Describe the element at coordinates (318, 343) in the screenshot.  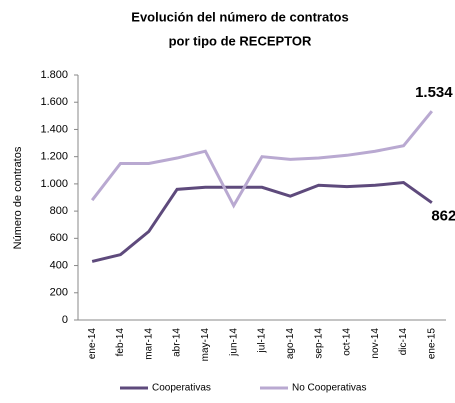
I see `x-tick-label: sep-14` at that location.